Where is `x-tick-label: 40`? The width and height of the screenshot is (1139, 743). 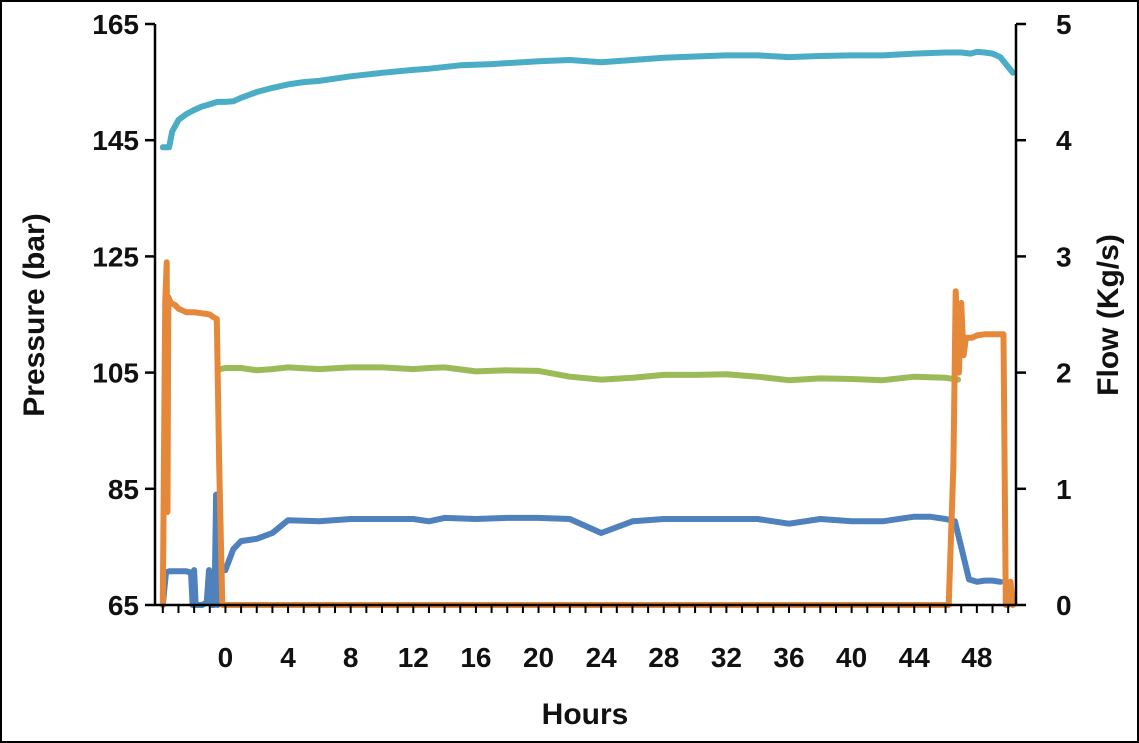
x-tick-label: 40 is located at coordinates (851, 657).